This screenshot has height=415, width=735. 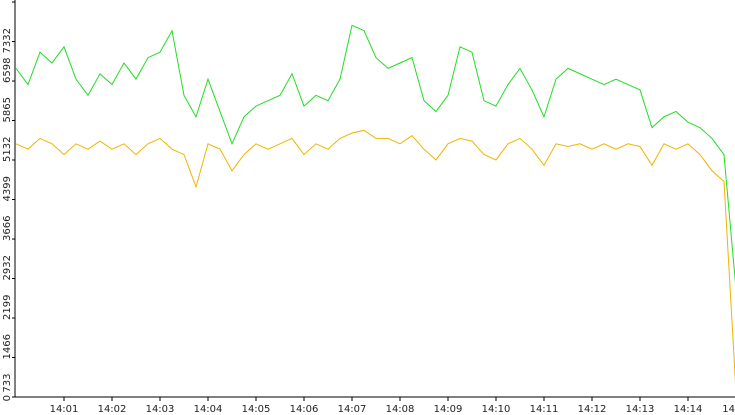 I want to click on y-tick-label: 6598, so click(x=7, y=70).